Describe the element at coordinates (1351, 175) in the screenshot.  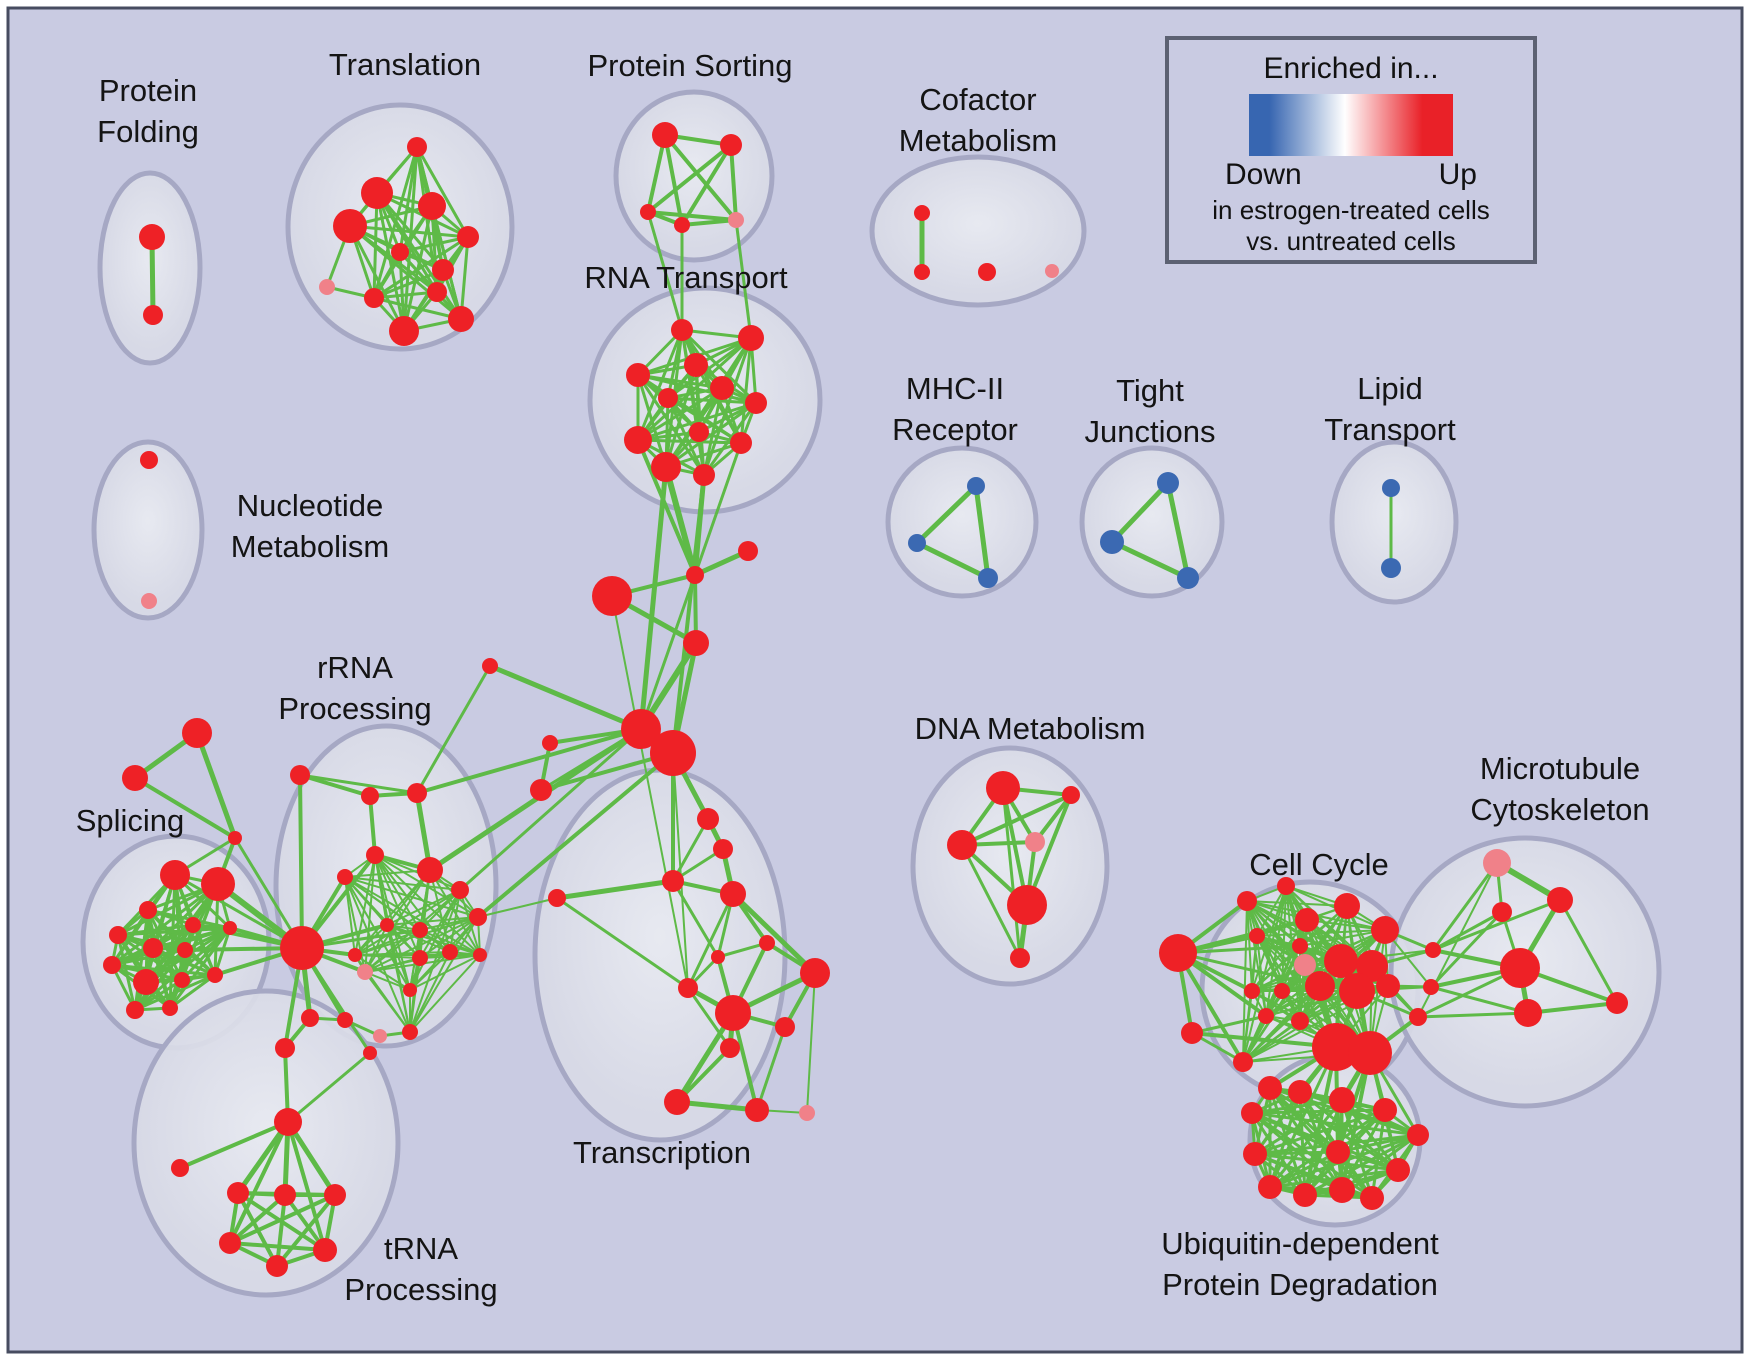
I see `legend-scale-labels: Down Up` at that location.